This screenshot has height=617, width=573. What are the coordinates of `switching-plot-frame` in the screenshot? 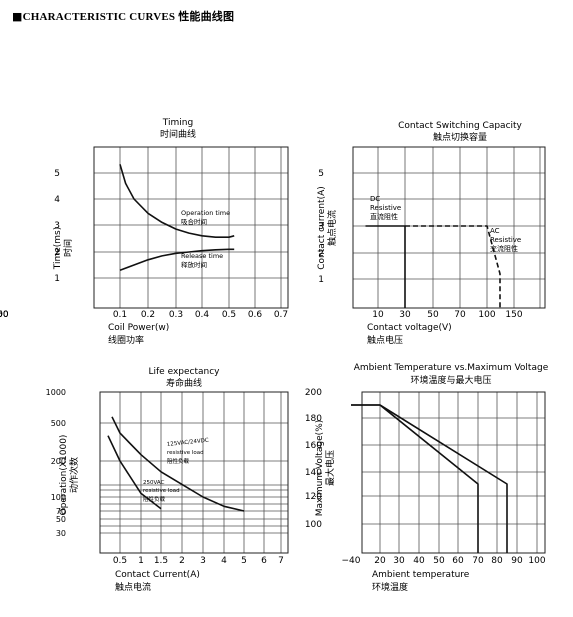 It's located at (449, 227).